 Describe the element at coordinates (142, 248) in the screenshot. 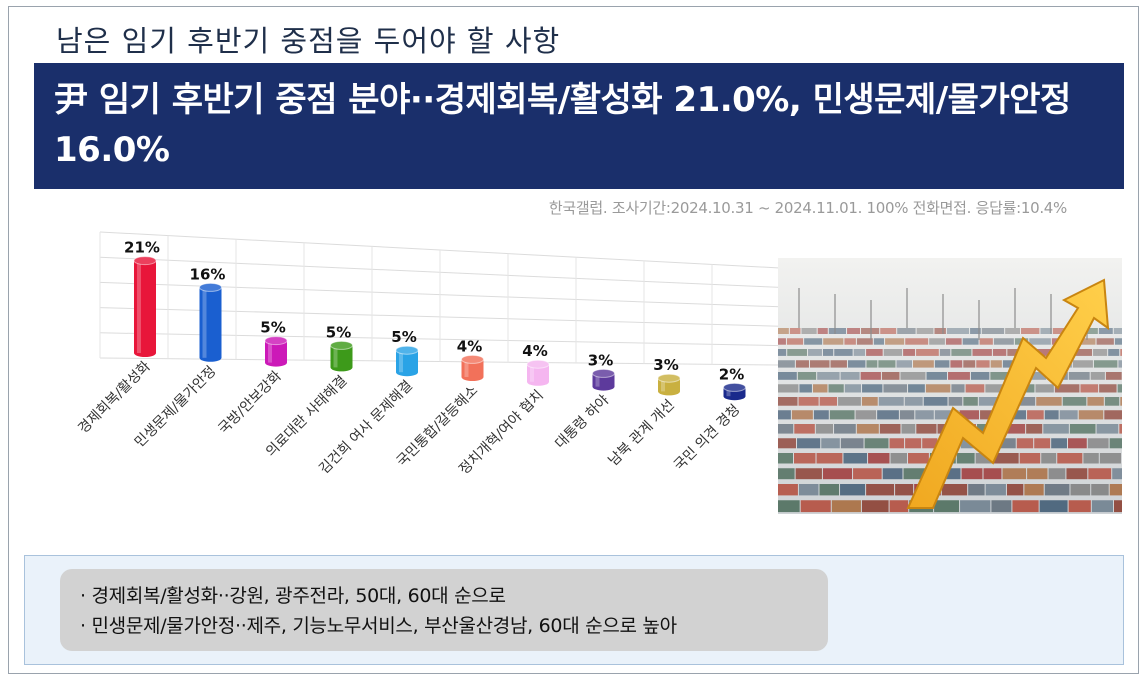

I see `data-label: 21%` at that location.